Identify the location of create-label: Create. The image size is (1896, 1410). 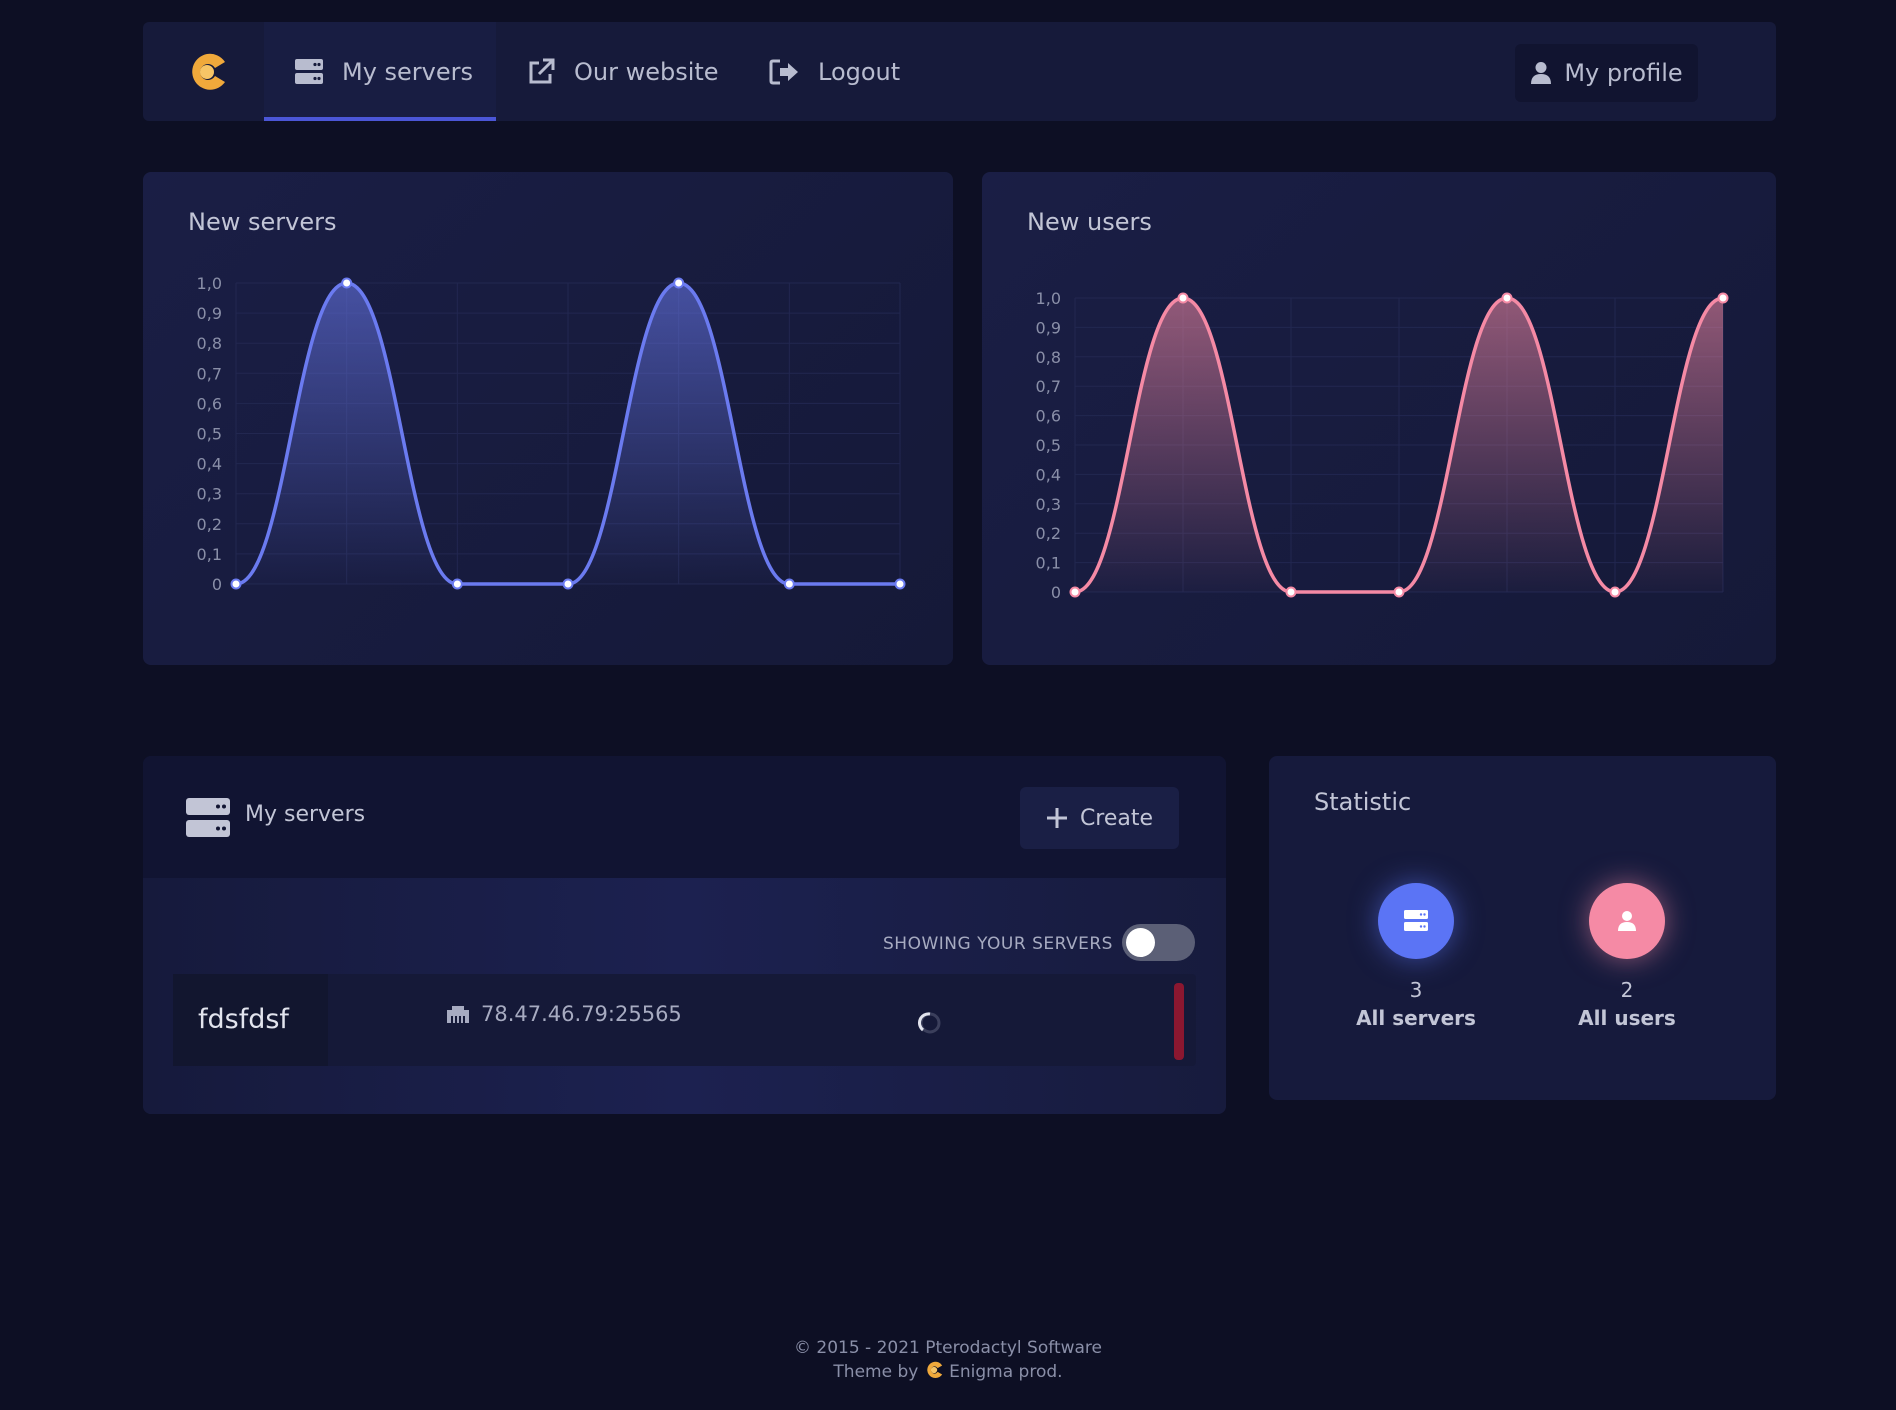
(1116, 818).